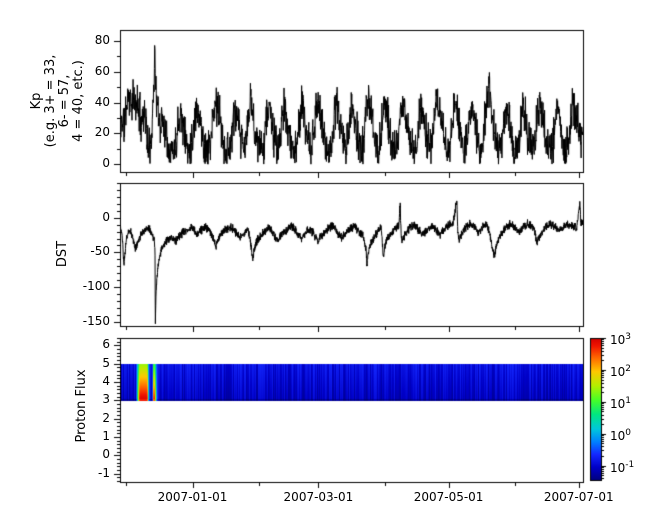 Image resolution: width=665 pixels, height=523 pixels. Describe the element at coordinates (318, 497) in the screenshot. I see `x-tick-label: 2007-03-01` at that location.